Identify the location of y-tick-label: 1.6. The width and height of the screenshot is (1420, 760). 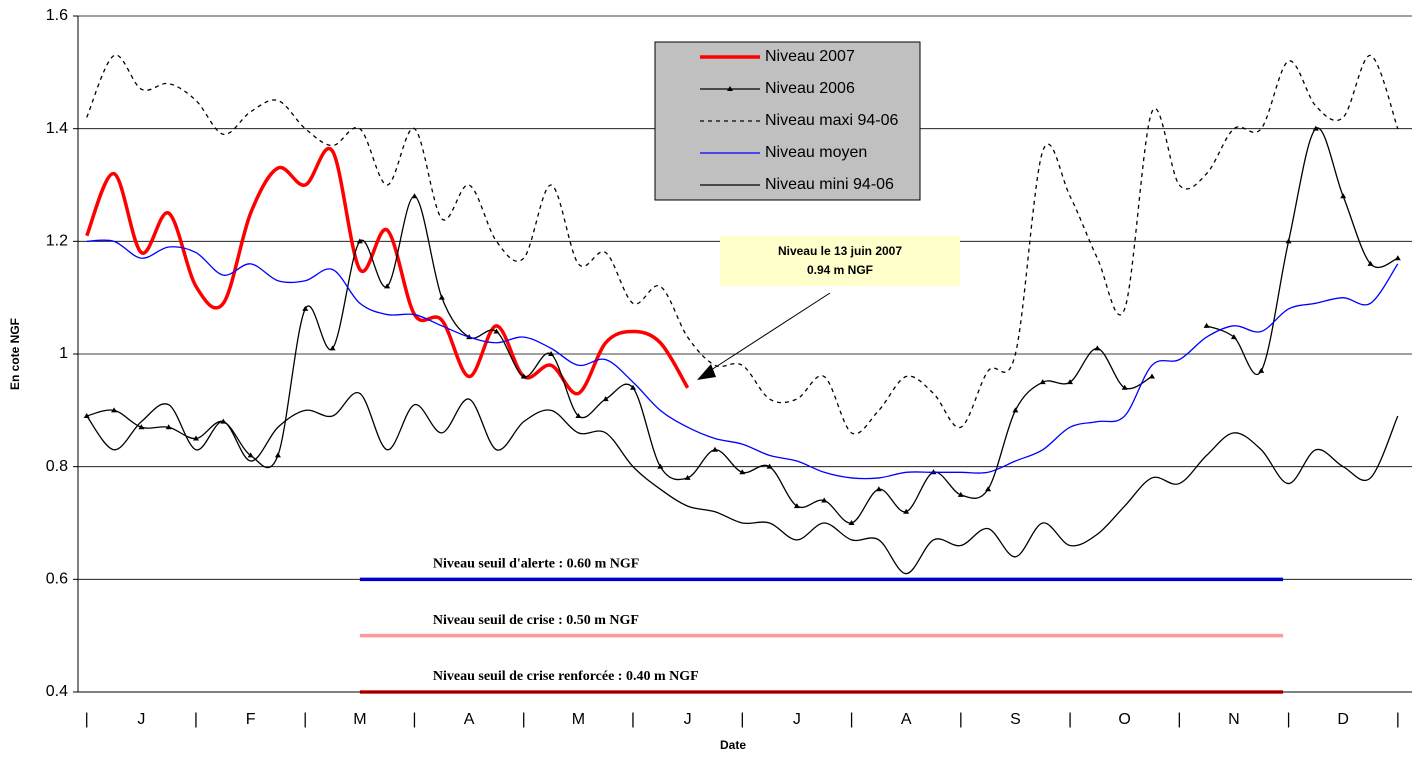
(57, 15).